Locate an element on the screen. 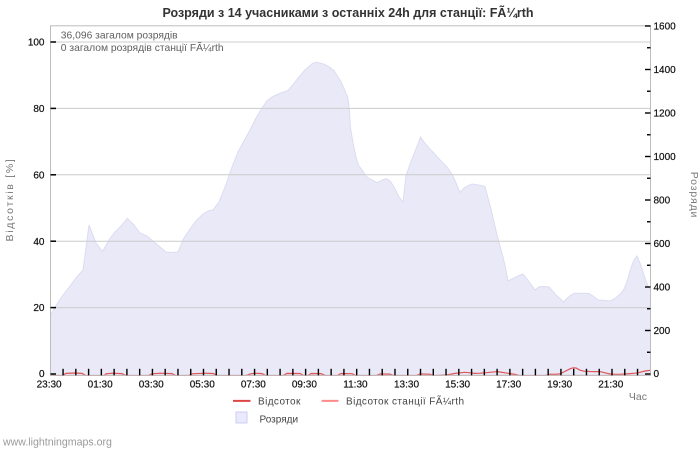 The height and width of the screenshot is (450, 700). svg-text: www.lightningmaps.org is located at coordinates (57, 442).